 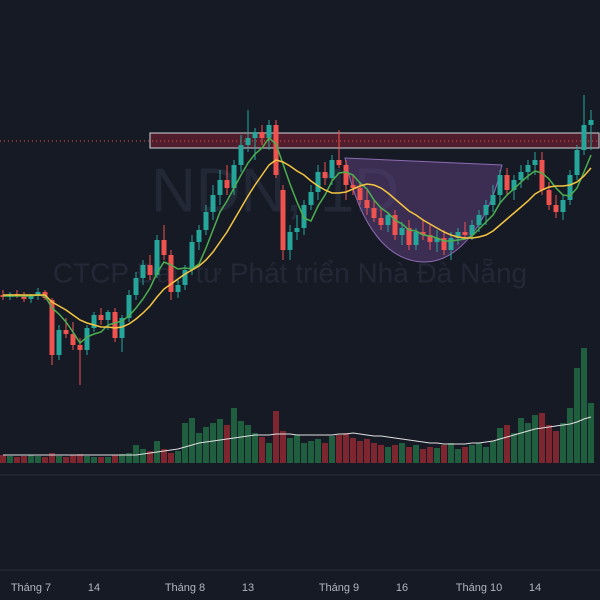 I want to click on x-tick-label: 16, so click(x=402, y=588).